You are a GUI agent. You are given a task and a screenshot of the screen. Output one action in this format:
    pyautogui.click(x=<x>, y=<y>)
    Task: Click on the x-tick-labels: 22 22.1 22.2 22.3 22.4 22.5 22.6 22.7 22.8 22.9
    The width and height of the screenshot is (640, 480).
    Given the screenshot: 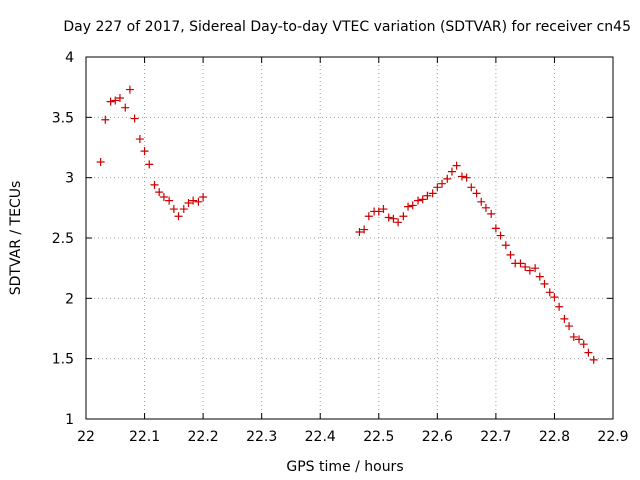 What is the action you would take?
    pyautogui.click(x=353, y=437)
    